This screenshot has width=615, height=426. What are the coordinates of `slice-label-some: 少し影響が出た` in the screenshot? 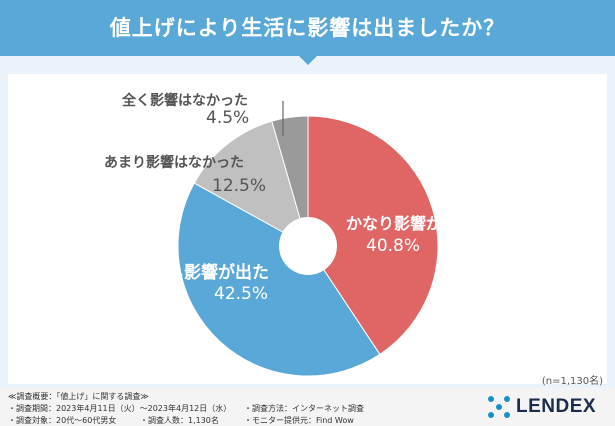 It's located at (209, 273).